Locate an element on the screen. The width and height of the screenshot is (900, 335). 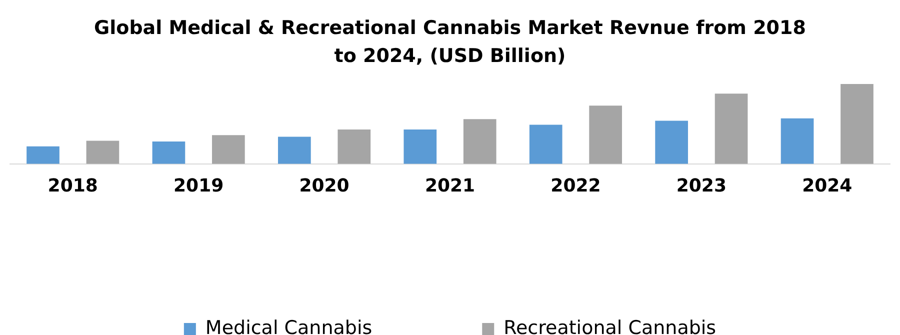
x-tick-label: 2024 is located at coordinates (827, 185).